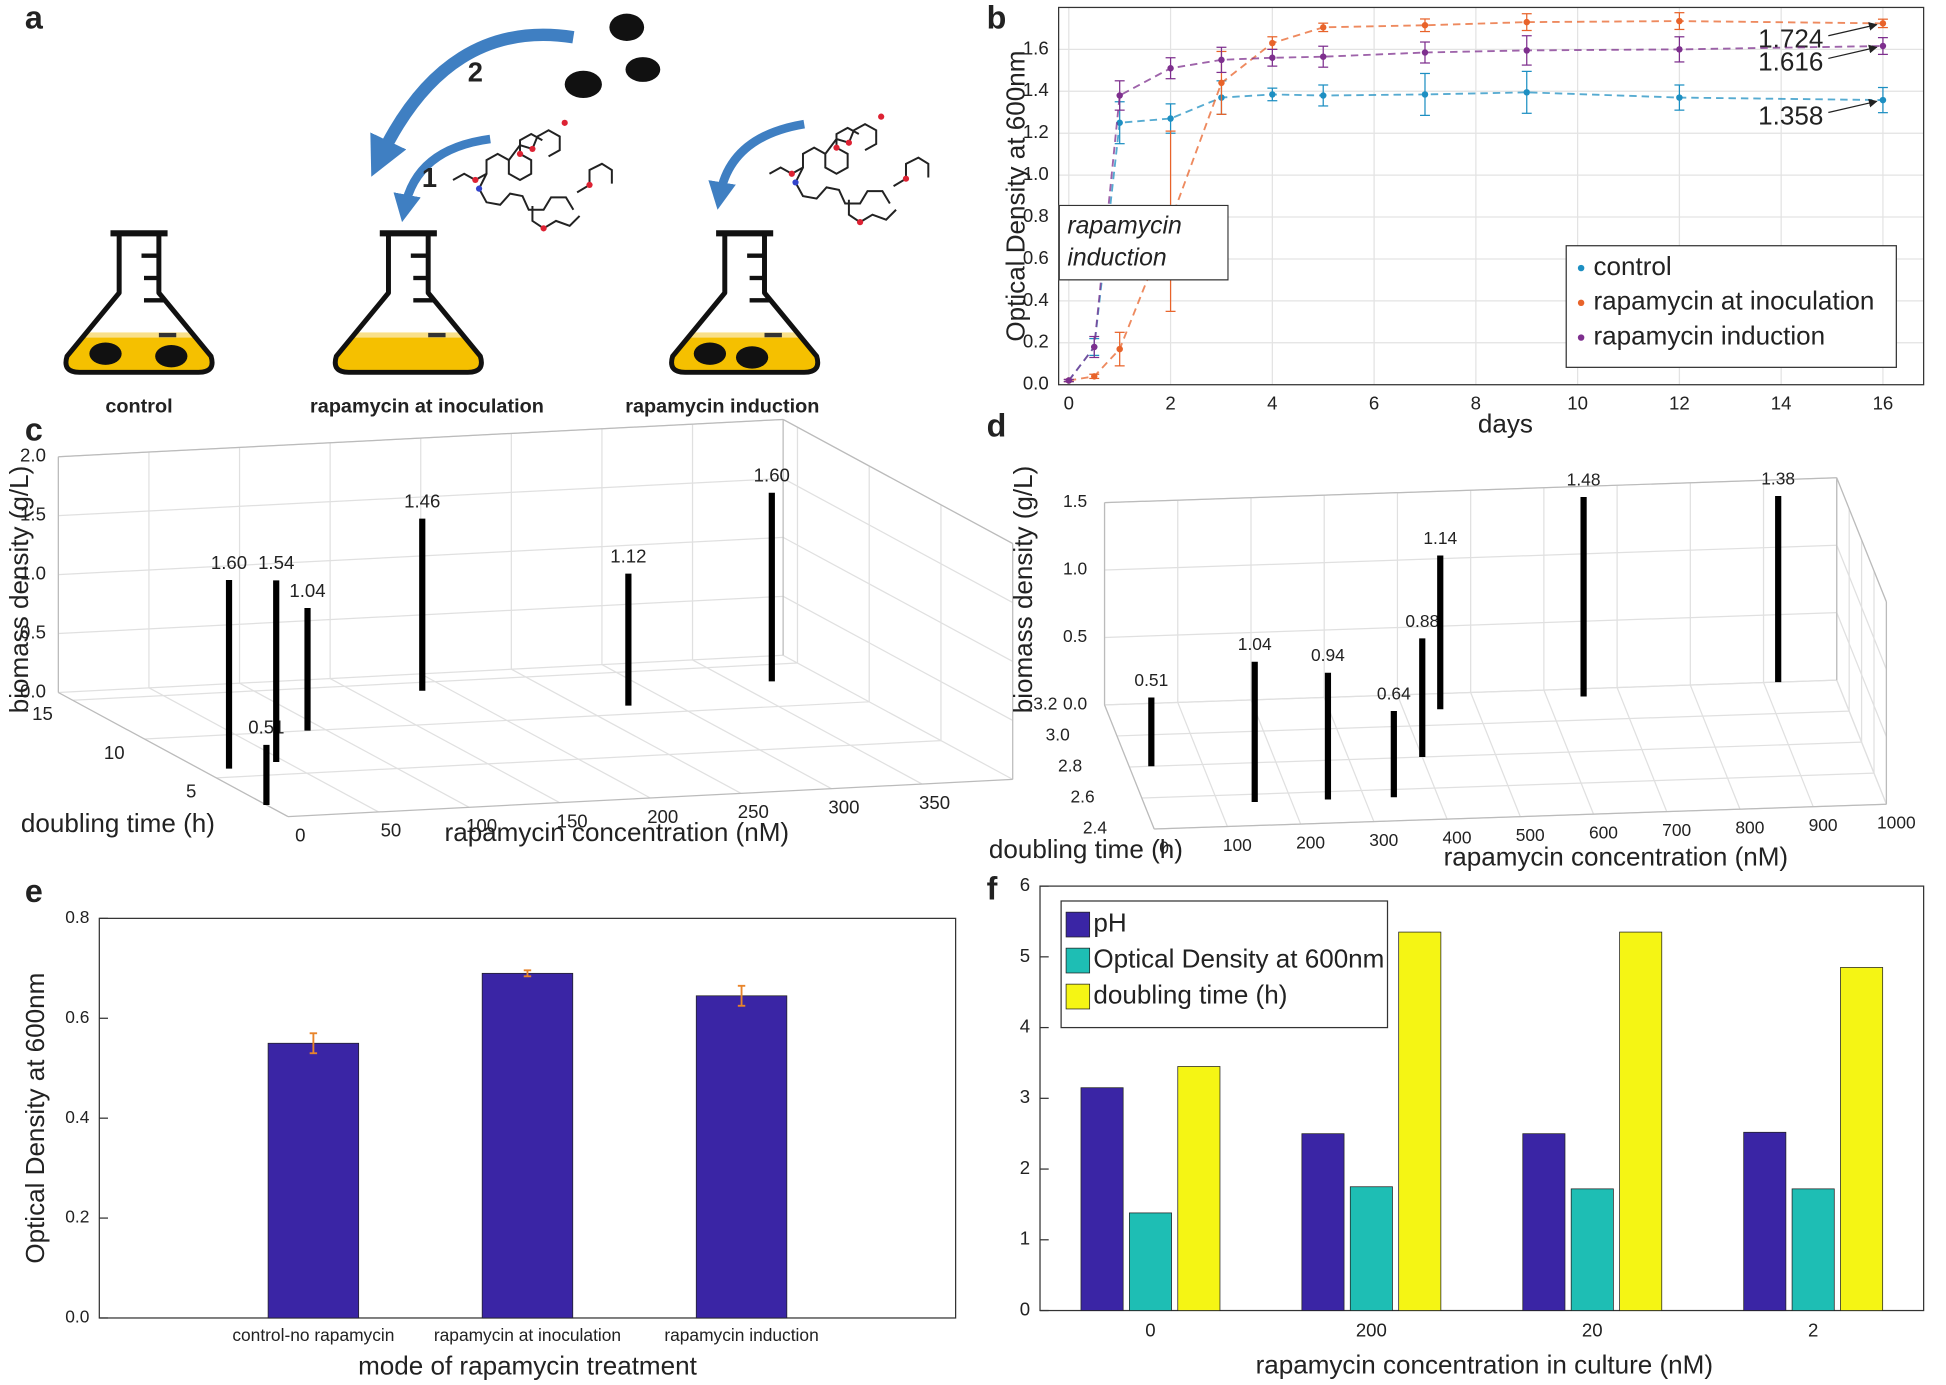 The image size is (1946, 1385). Describe the element at coordinates (1078, 960) in the screenshot. I see `legend-swatch` at that location.